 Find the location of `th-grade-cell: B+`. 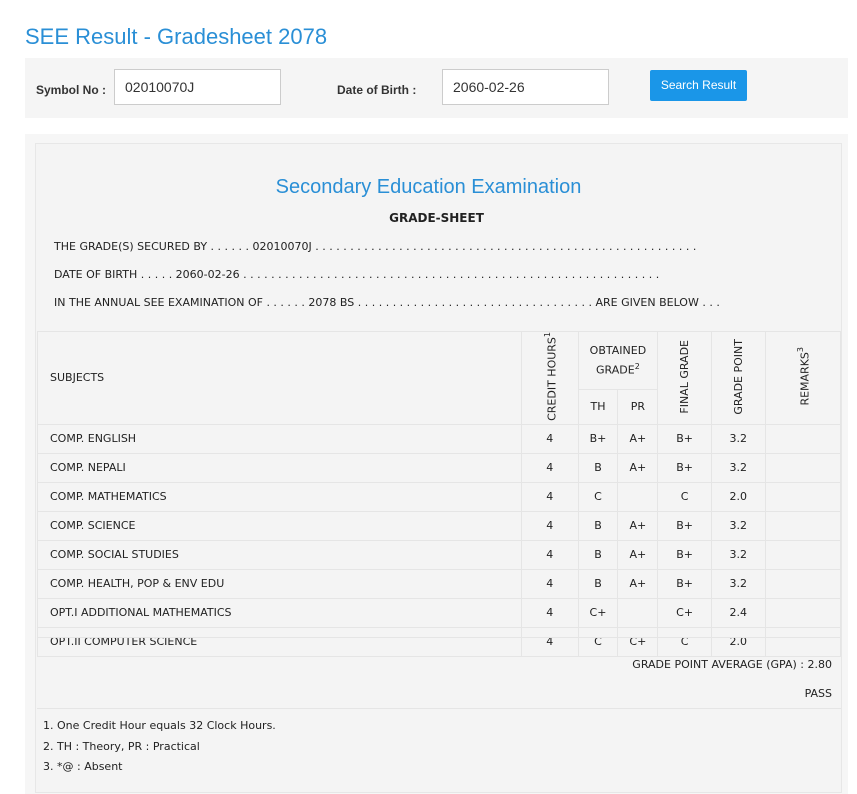

th-grade-cell: B+ is located at coordinates (598, 438).